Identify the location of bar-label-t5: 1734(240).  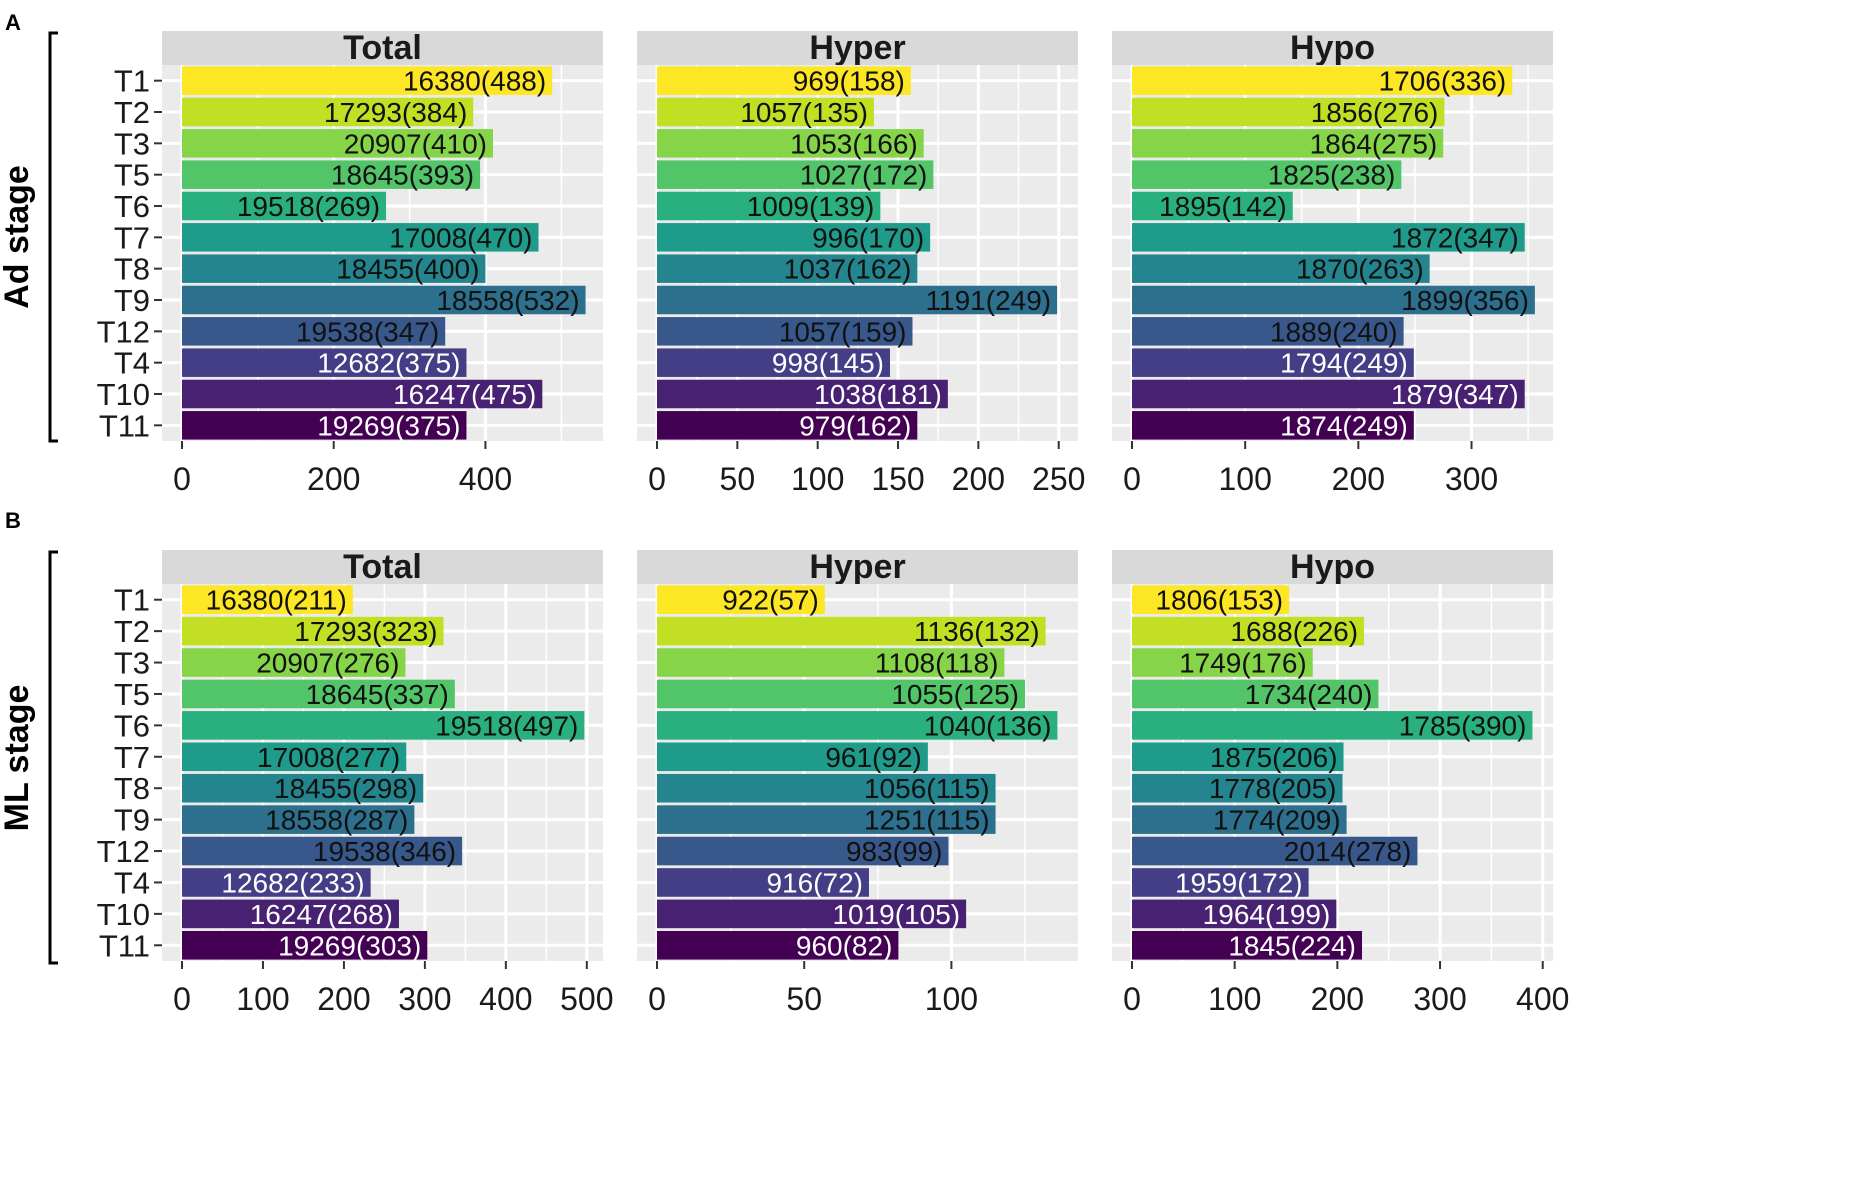
(1309, 694).